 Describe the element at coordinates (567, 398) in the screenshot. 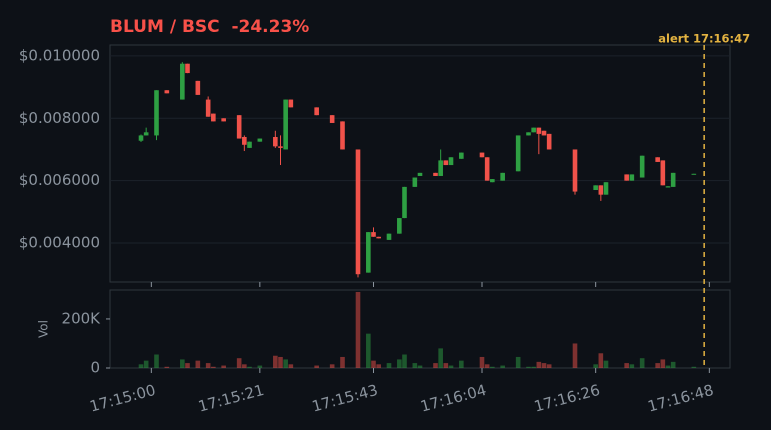

I see `x-tick-label: 17:16:26` at that location.